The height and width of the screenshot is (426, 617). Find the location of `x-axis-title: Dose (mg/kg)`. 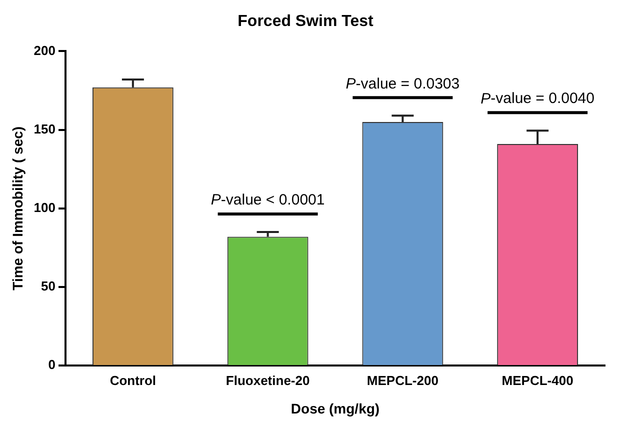

x-axis-title: Dose (mg/kg) is located at coordinates (335, 408).